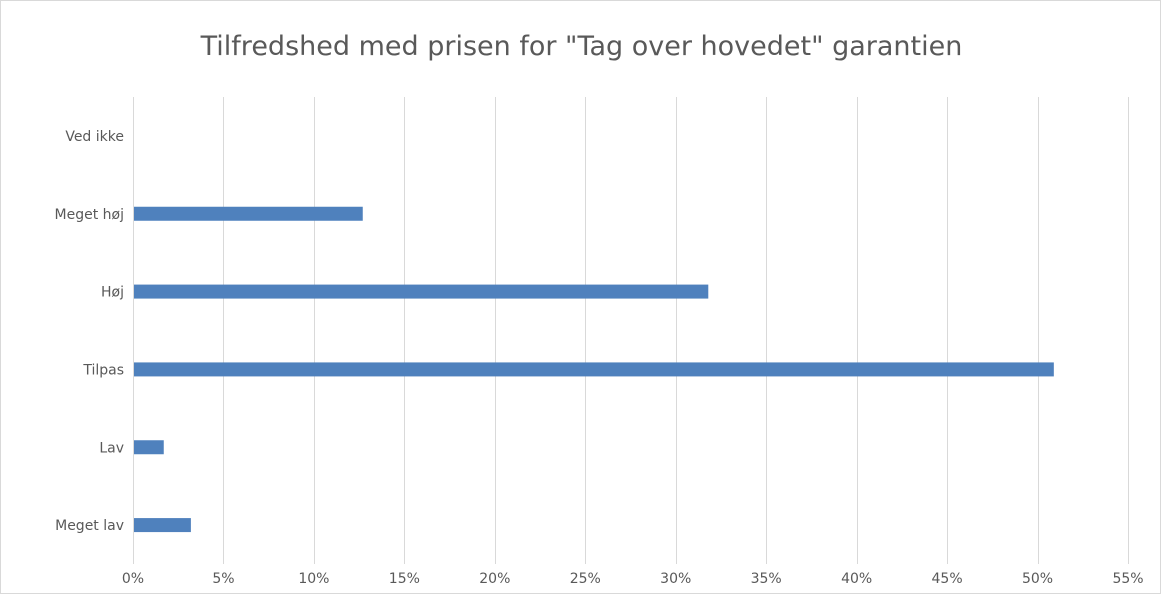 The height and width of the screenshot is (595, 1161). Describe the element at coordinates (313, 579) in the screenshot. I see `x-tick-label-10: 10%` at that location.